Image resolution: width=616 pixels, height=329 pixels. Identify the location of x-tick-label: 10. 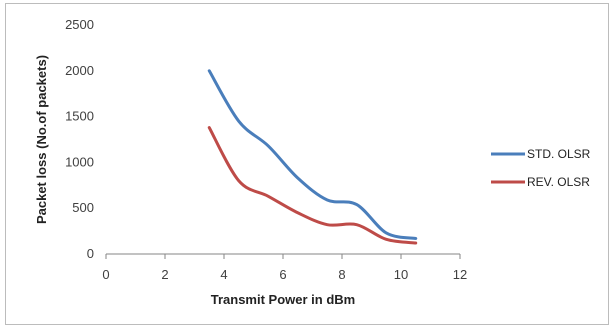
(401, 274).